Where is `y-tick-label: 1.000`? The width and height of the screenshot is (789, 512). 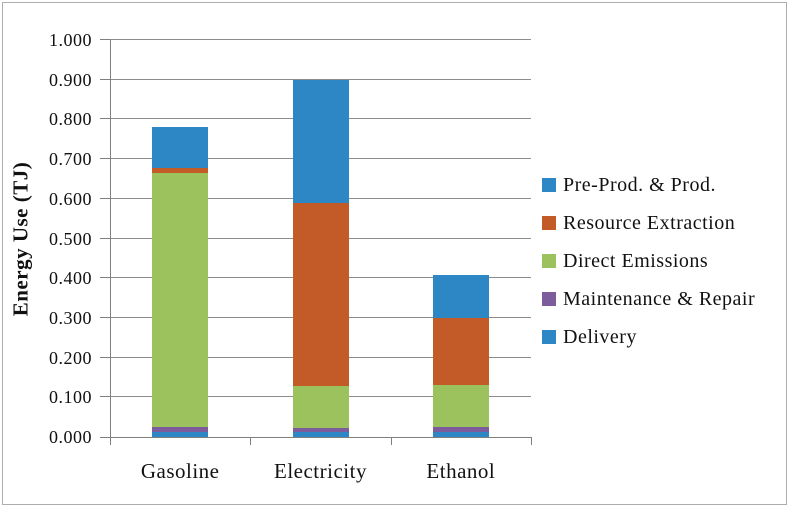 y-tick-label: 1.000 is located at coordinates (70, 40).